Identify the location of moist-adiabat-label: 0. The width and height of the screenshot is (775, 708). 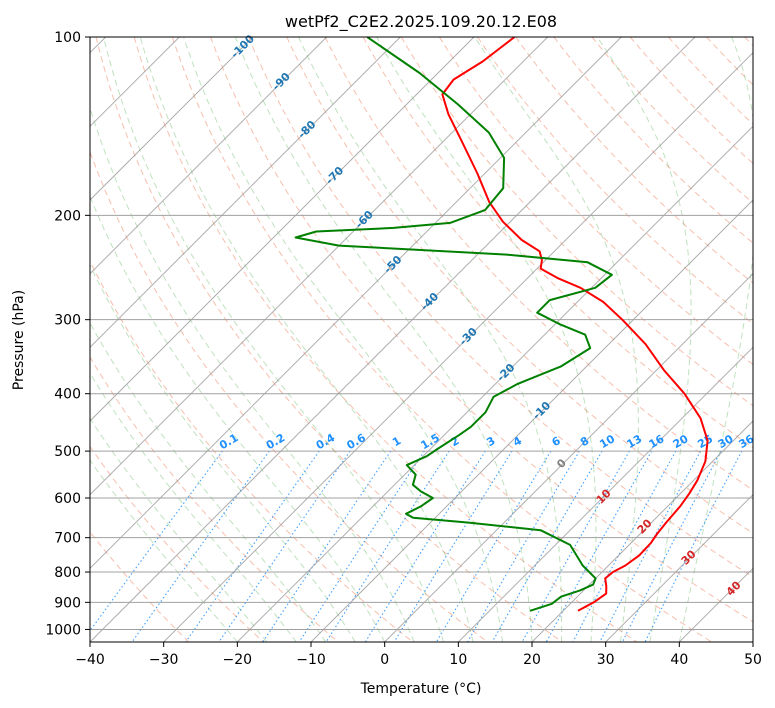
(561, 463).